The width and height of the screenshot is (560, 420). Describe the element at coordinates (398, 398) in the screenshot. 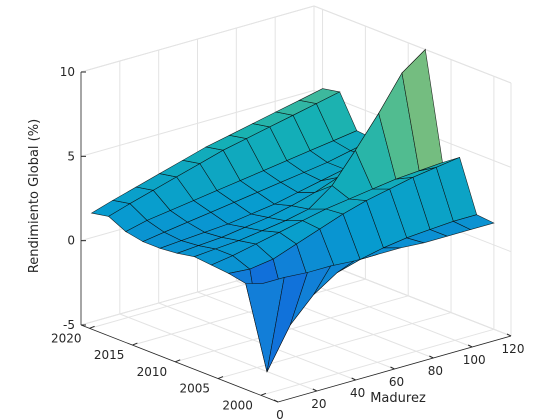

I see `x-axis-label: Madurez` at that location.